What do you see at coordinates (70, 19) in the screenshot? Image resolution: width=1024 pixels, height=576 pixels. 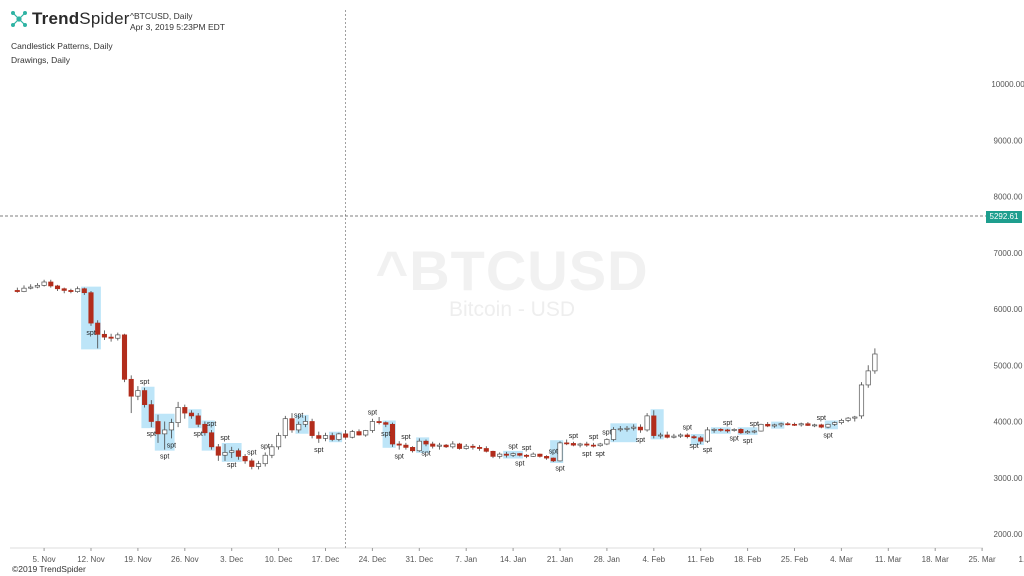 I see `brand-logo: TrendSpider` at bounding box center [70, 19].